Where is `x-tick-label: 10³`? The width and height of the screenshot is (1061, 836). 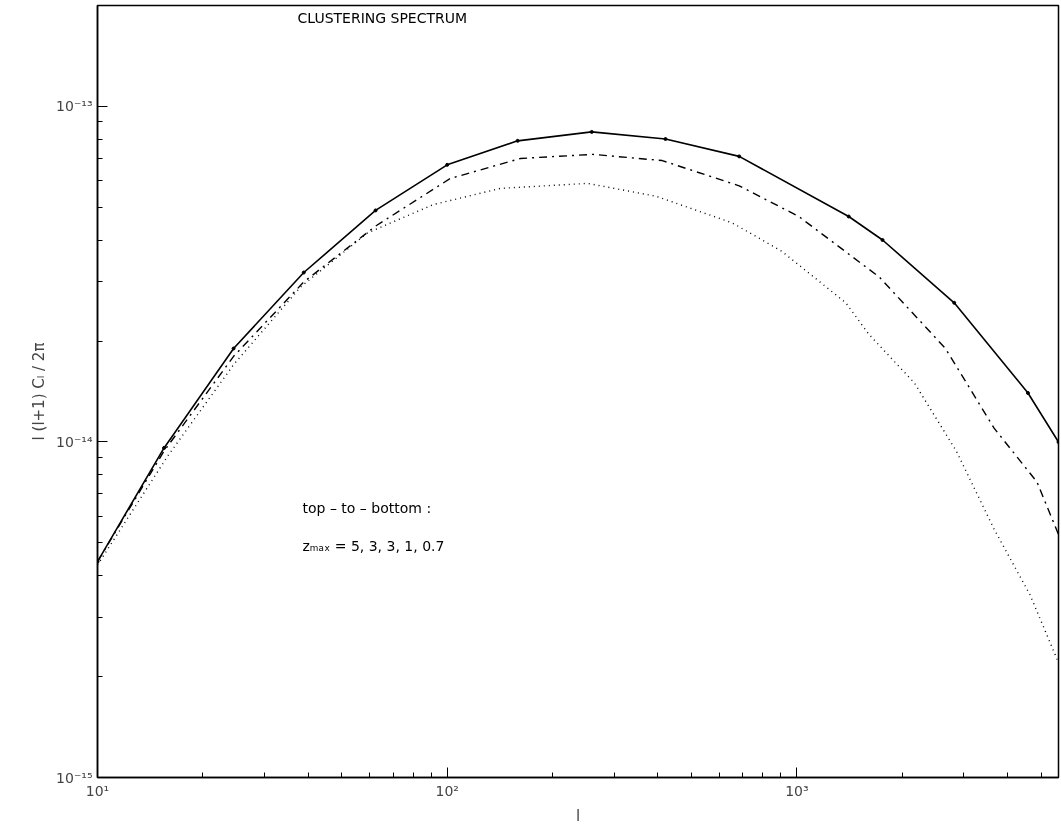
x-tick-label: 10³ is located at coordinates (797, 790).